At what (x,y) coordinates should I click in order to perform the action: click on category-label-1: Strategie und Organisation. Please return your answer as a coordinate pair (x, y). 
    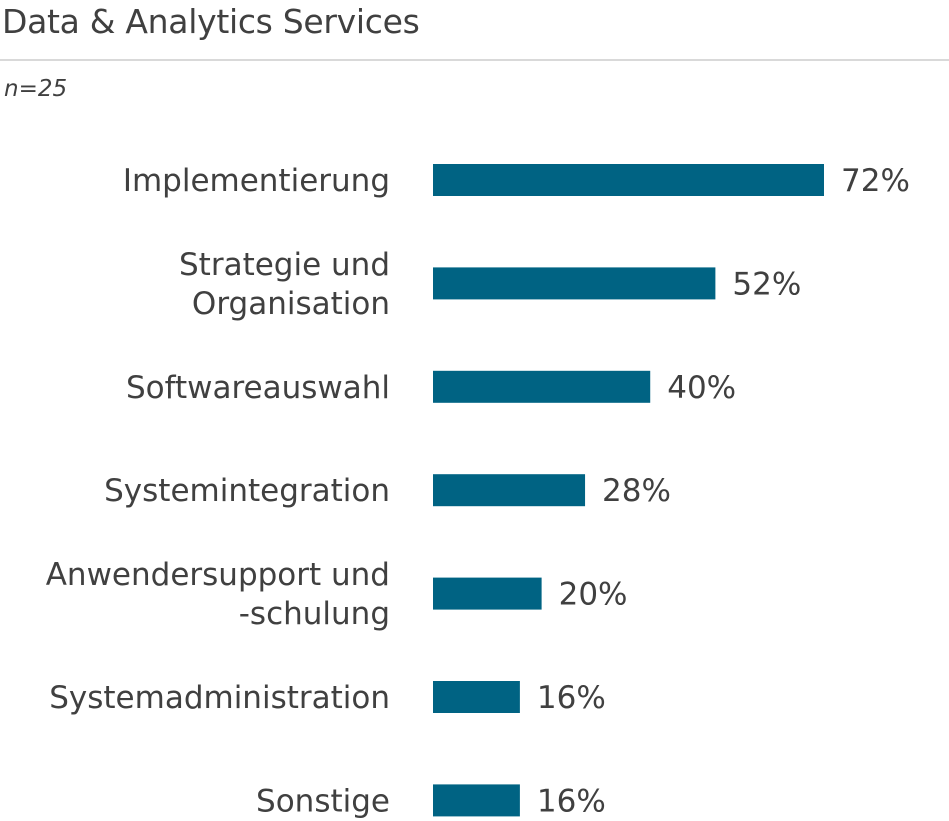
    Looking at the image, I should click on (284, 284).